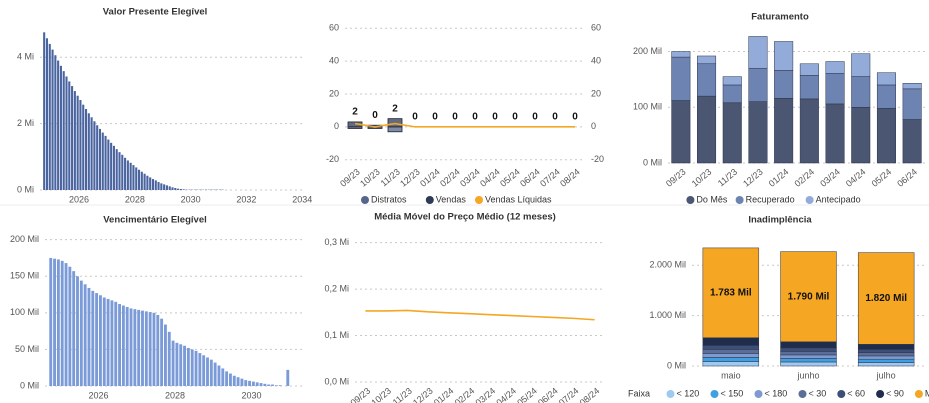  I want to click on x-tick-label: 12/23, so click(753, 178).